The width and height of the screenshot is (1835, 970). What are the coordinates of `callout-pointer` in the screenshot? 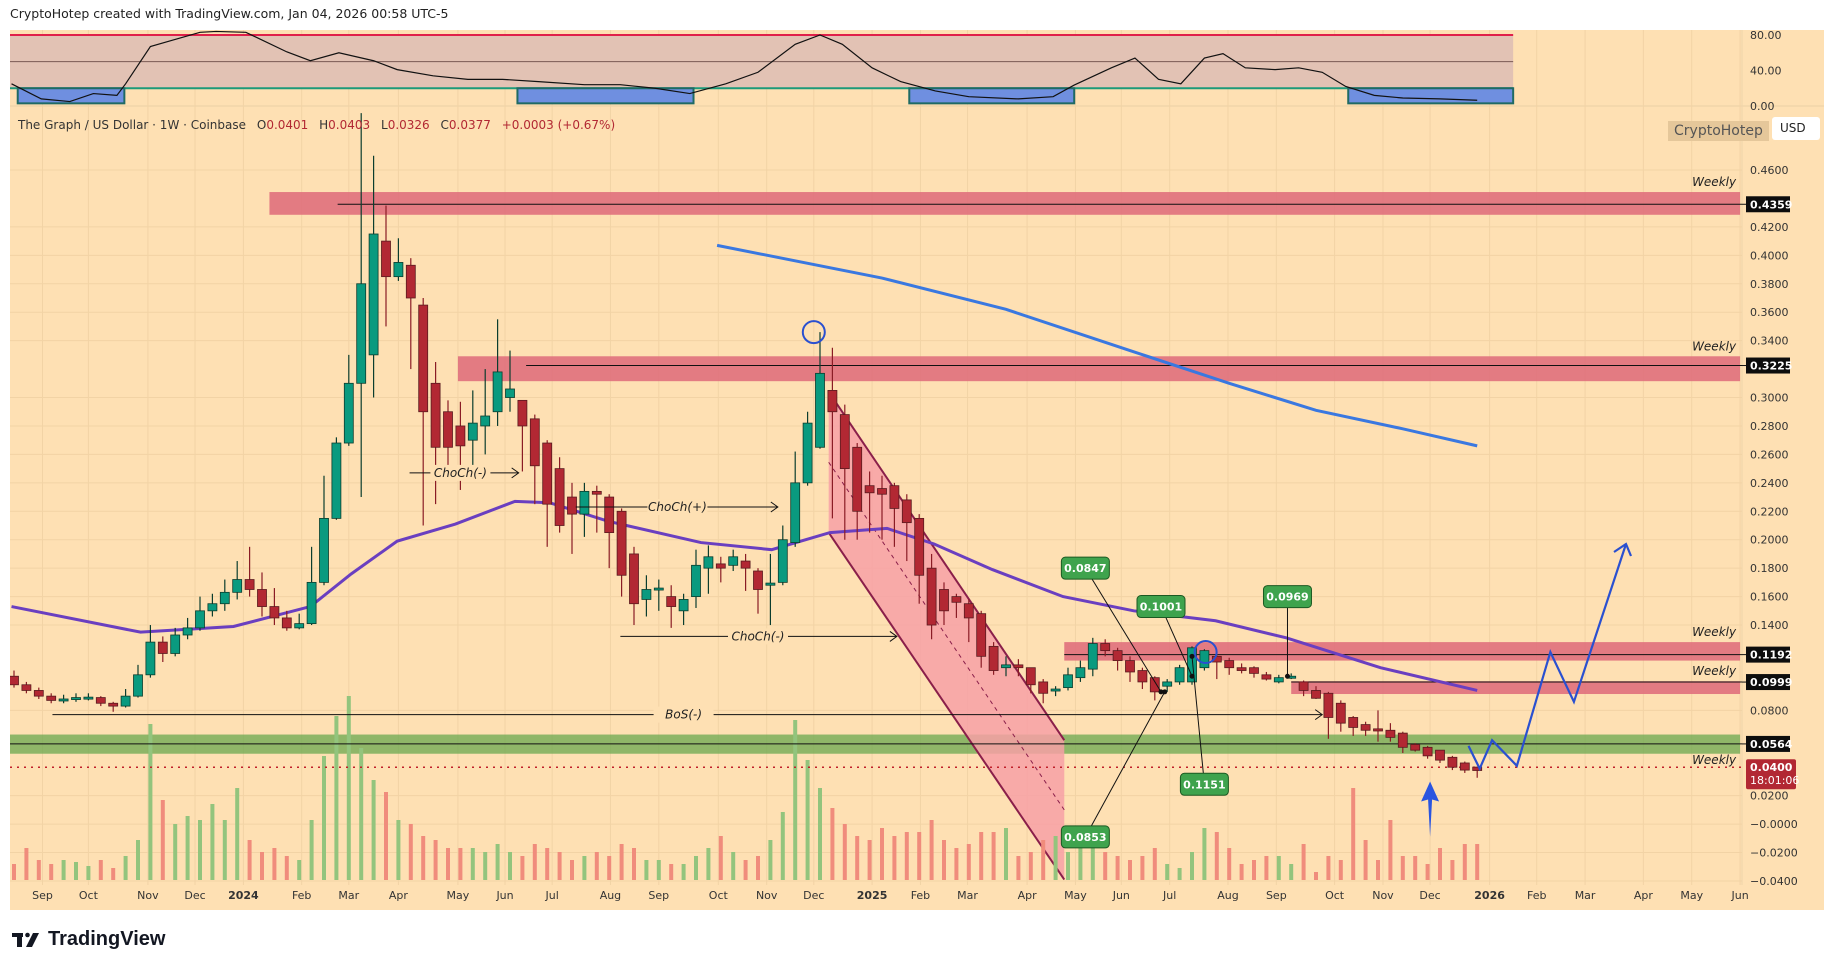 It's located at (1176, 641).